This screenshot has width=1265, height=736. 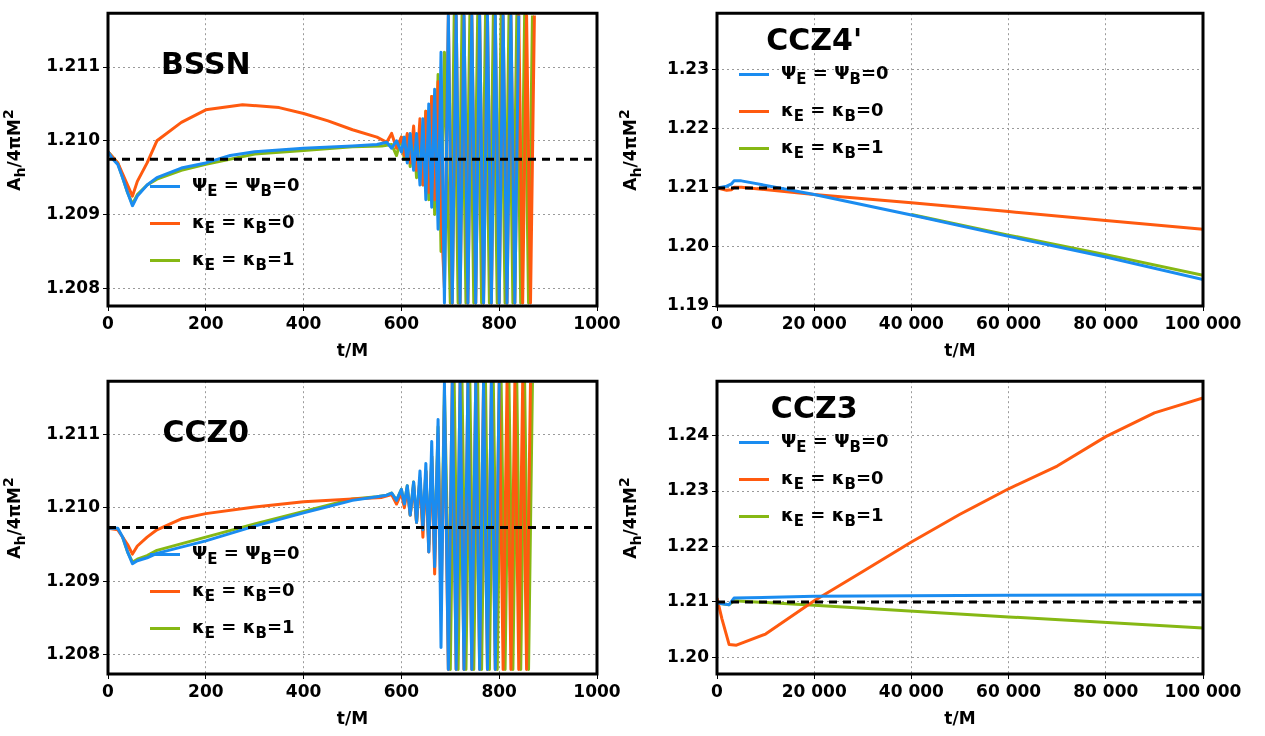 I want to click on chart-title: CCZ4', so click(x=814, y=40).